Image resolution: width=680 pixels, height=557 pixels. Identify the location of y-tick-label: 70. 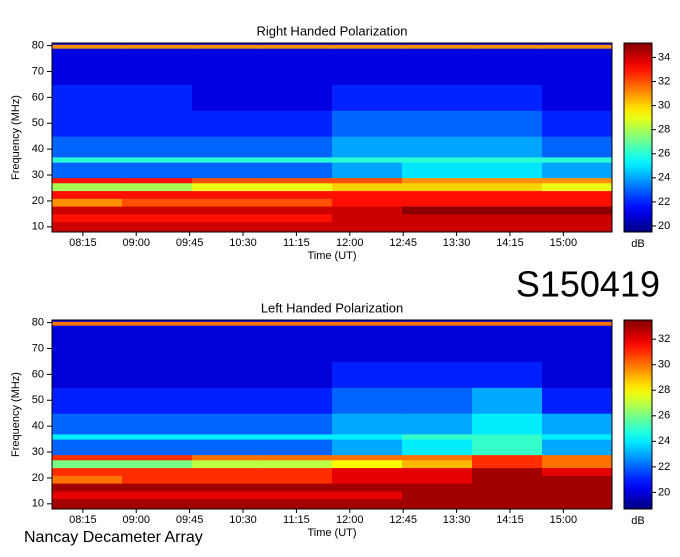
(38, 348).